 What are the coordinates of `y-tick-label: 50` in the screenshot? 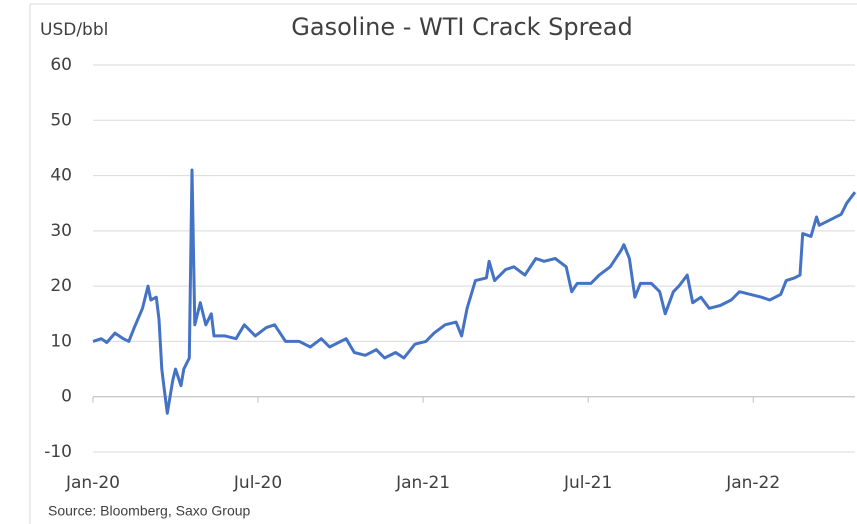 It's located at (61, 120).